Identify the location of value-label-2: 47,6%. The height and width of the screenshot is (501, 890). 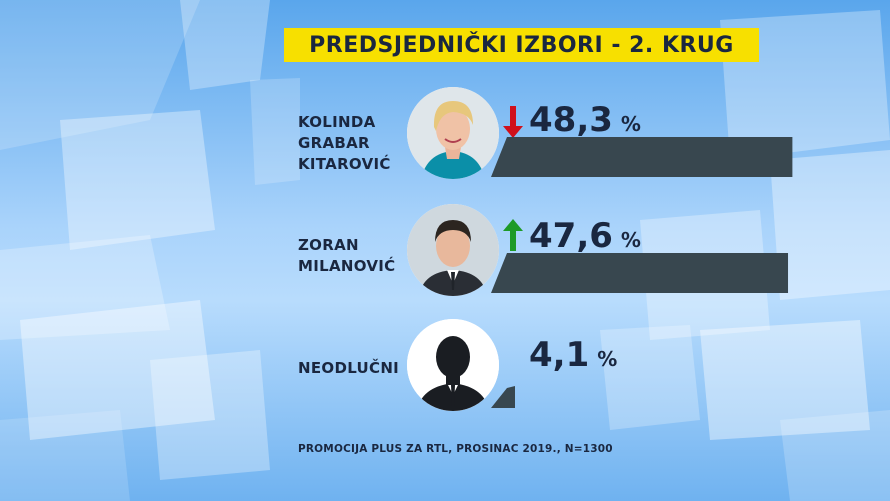
(585, 236).